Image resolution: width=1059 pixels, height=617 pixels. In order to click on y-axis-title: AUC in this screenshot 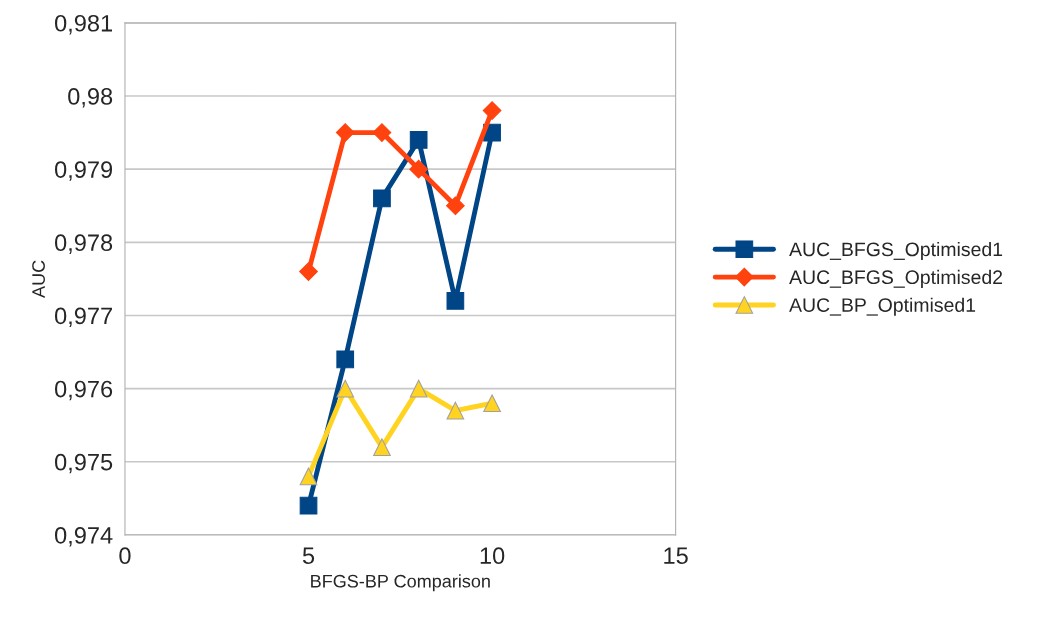, I will do `click(38, 279)`.